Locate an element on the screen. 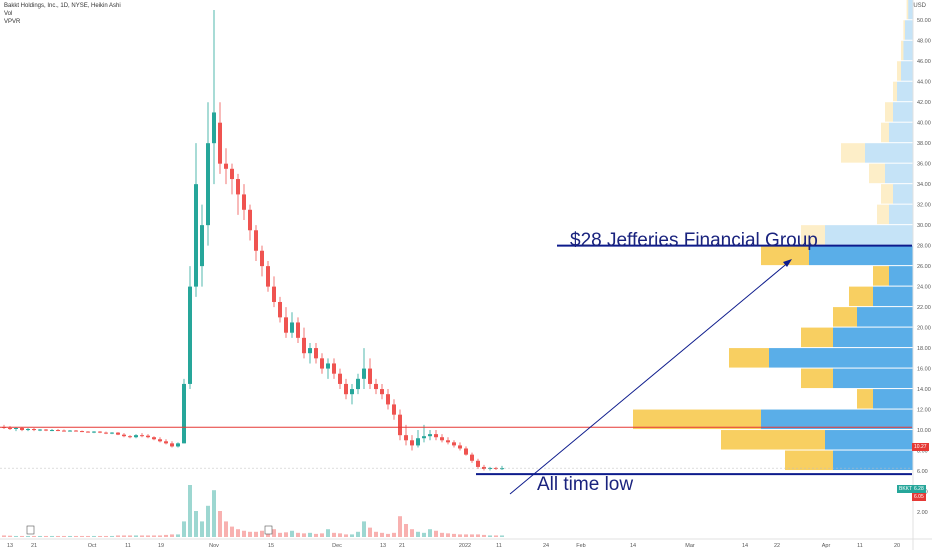 This screenshot has height=550, width=932. y-axis-tick-label: 12.00 is located at coordinates (924, 411).